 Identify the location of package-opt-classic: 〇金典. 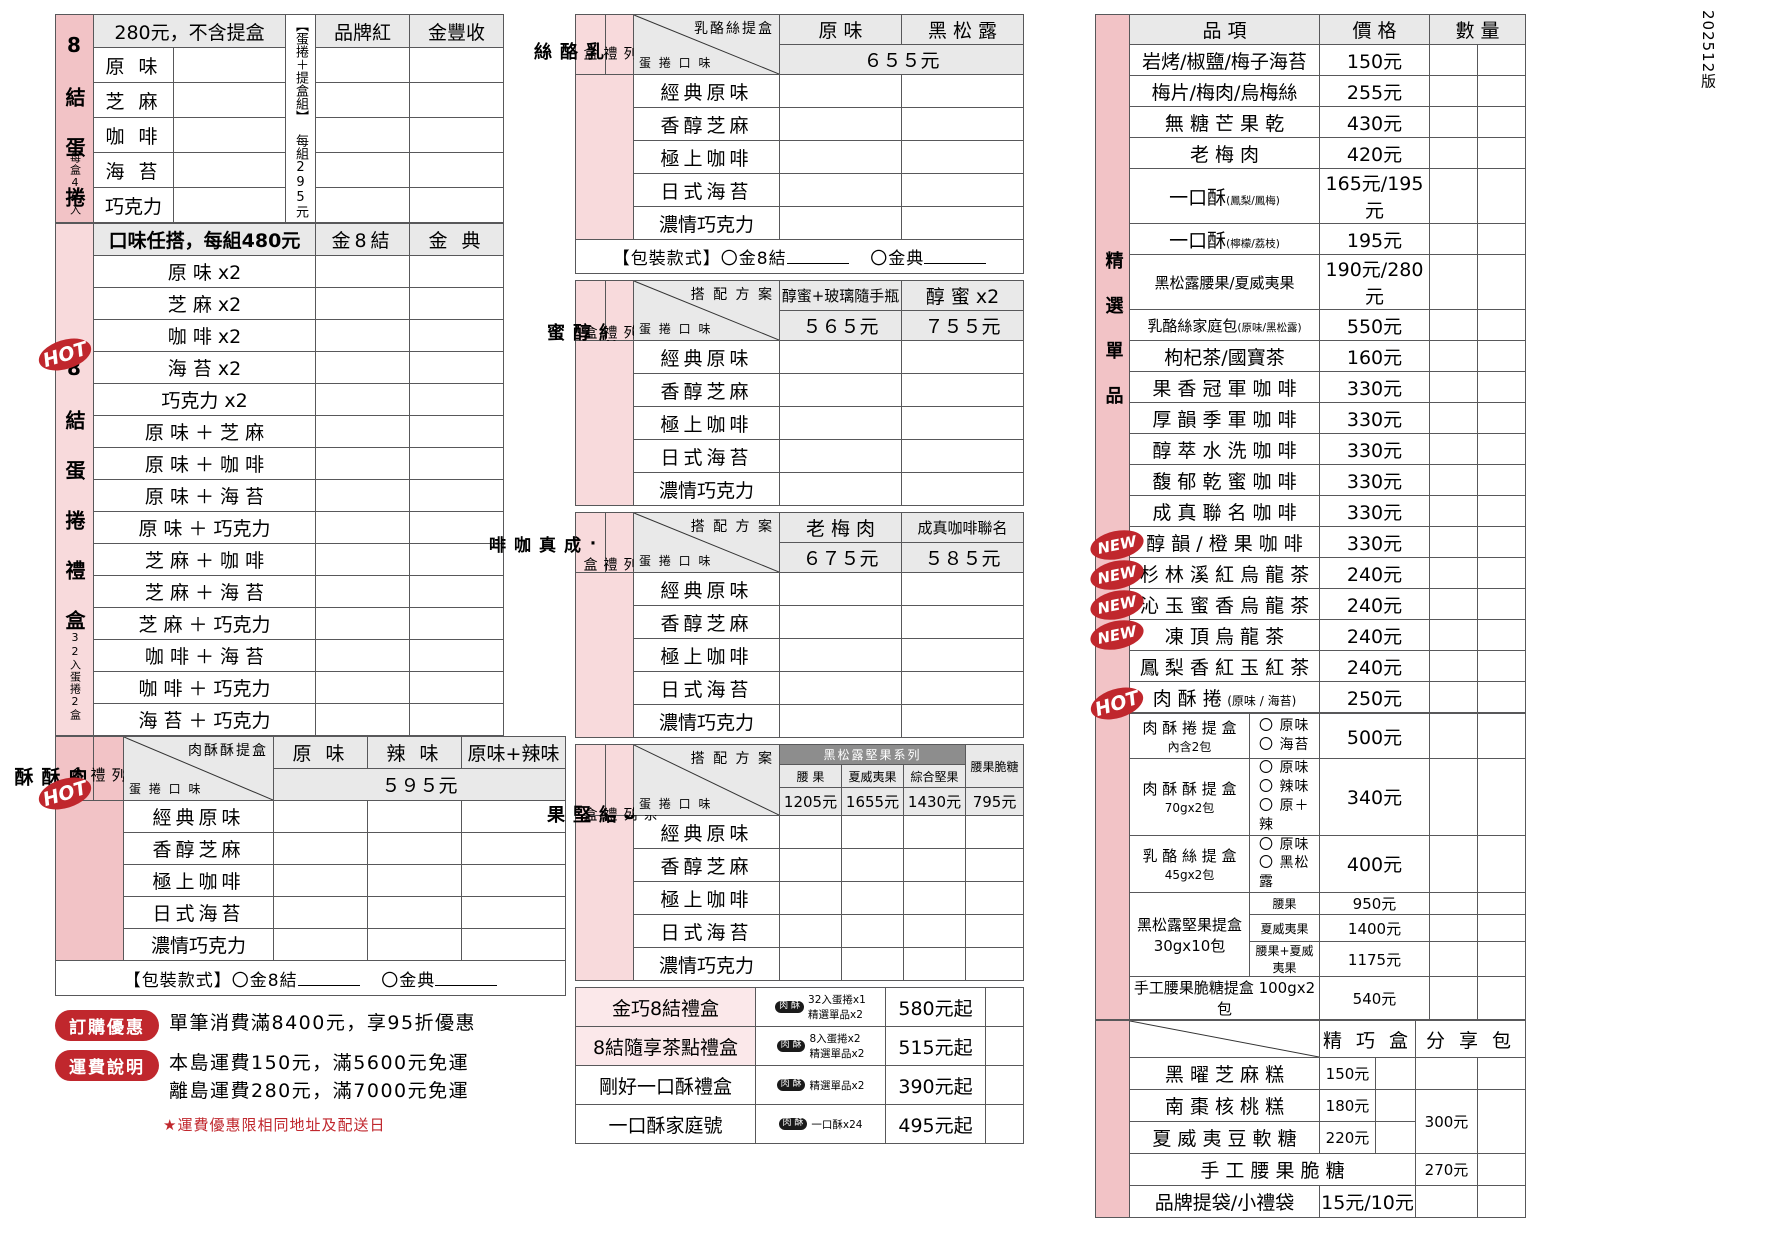
(408, 980).